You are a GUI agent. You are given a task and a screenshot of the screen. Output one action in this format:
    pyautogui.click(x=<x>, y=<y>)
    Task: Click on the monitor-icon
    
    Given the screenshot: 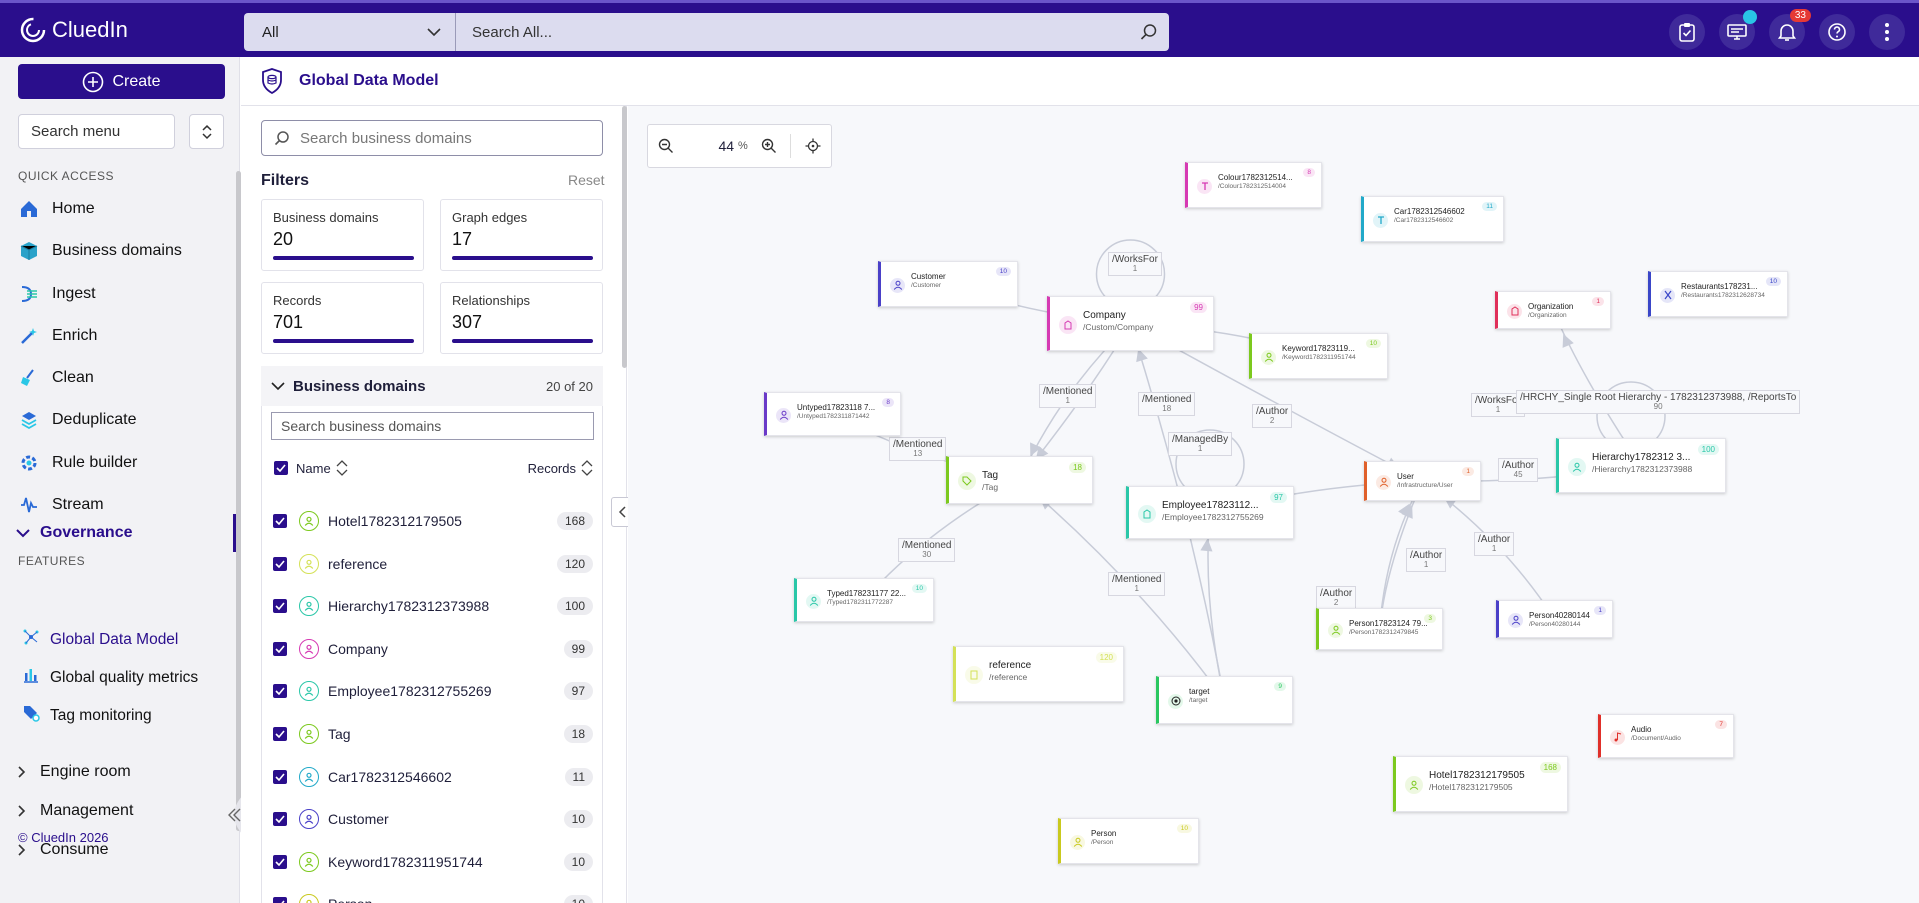 What is the action you would take?
    pyautogui.click(x=1738, y=30)
    